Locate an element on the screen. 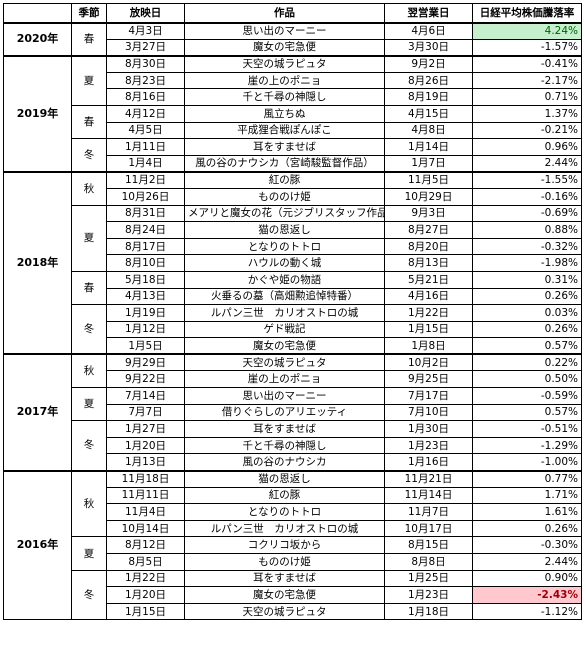 Image resolution: width=586 pixels, height=671 pixels. nikkei-change-cell: 0.31% is located at coordinates (527, 279).